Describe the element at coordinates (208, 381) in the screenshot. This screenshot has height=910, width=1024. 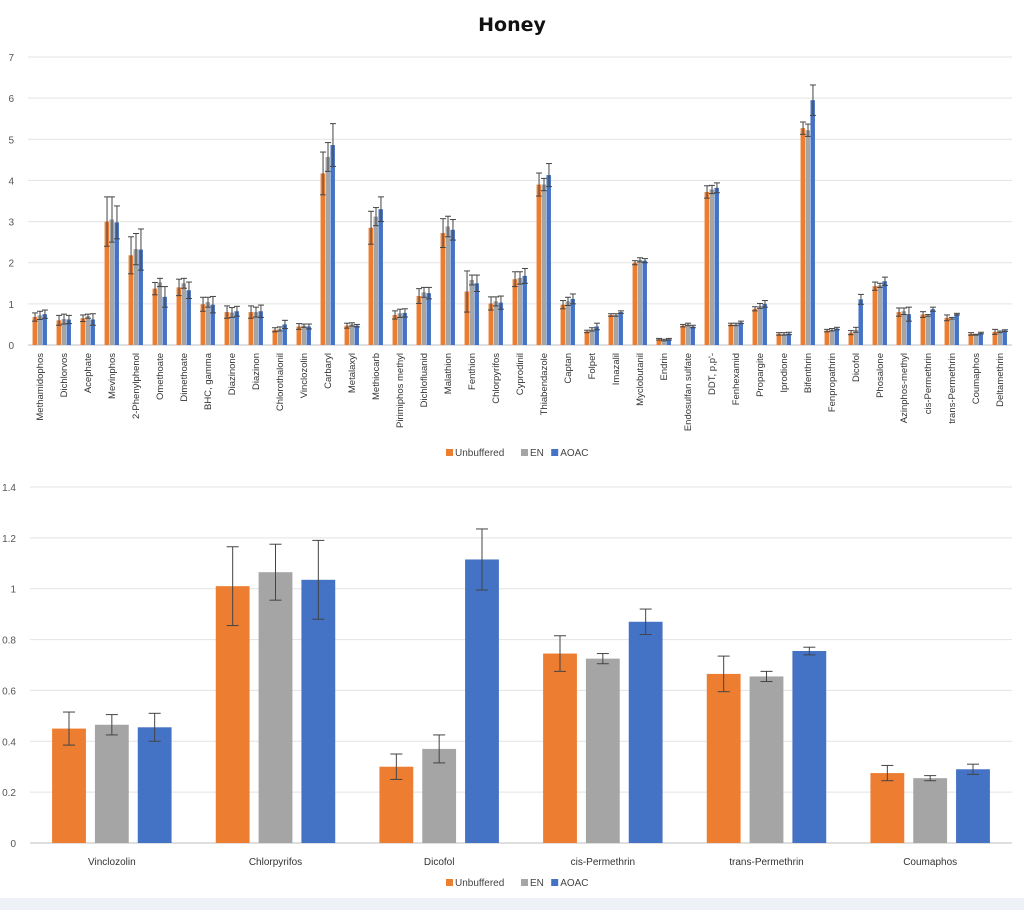
I see `x-tick-label: BHC, gamma` at that location.